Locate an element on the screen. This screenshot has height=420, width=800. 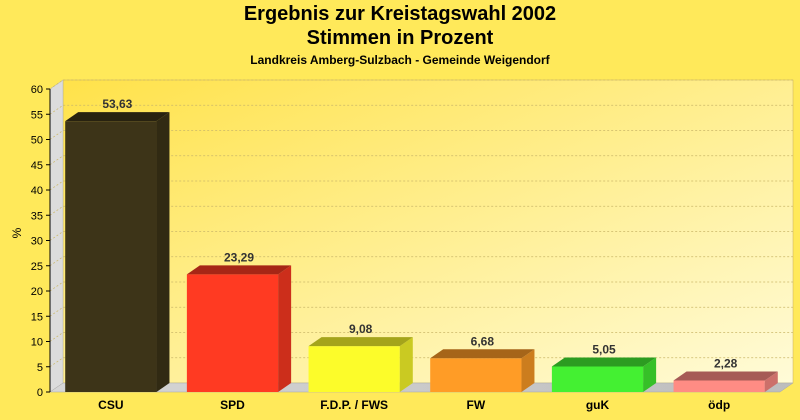
y-tick-label: 0 is located at coordinates (40, 393).